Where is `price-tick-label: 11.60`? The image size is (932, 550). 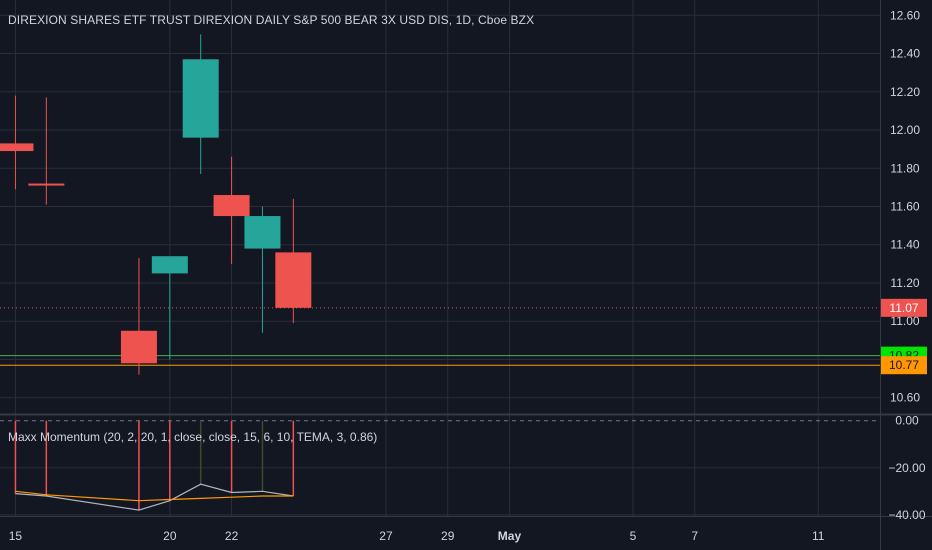 price-tick-label: 11.60 is located at coordinates (904, 207).